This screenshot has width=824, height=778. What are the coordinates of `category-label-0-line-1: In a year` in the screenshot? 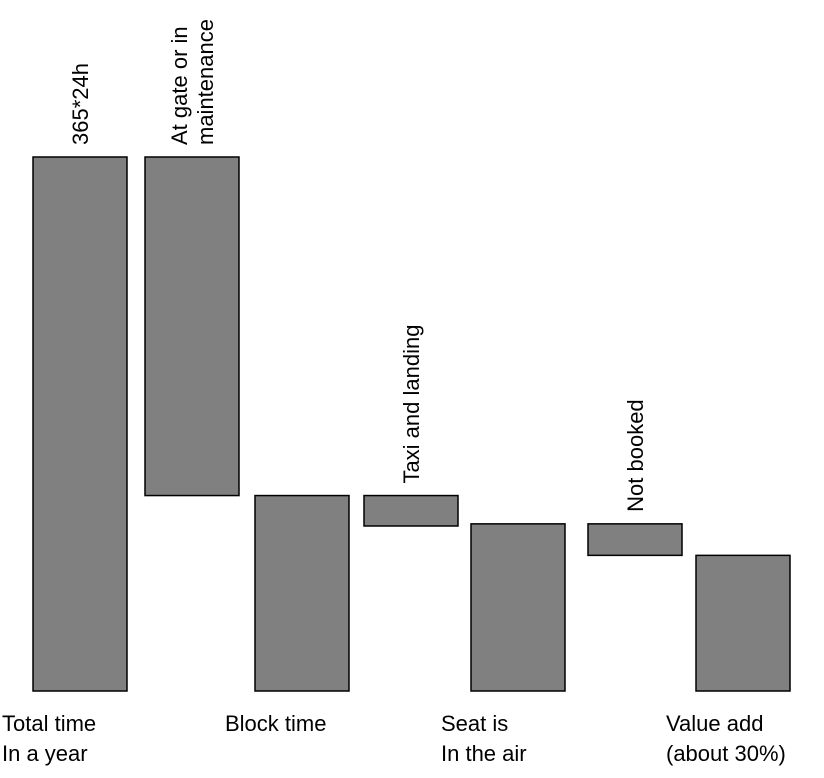 It's located at (45, 753).